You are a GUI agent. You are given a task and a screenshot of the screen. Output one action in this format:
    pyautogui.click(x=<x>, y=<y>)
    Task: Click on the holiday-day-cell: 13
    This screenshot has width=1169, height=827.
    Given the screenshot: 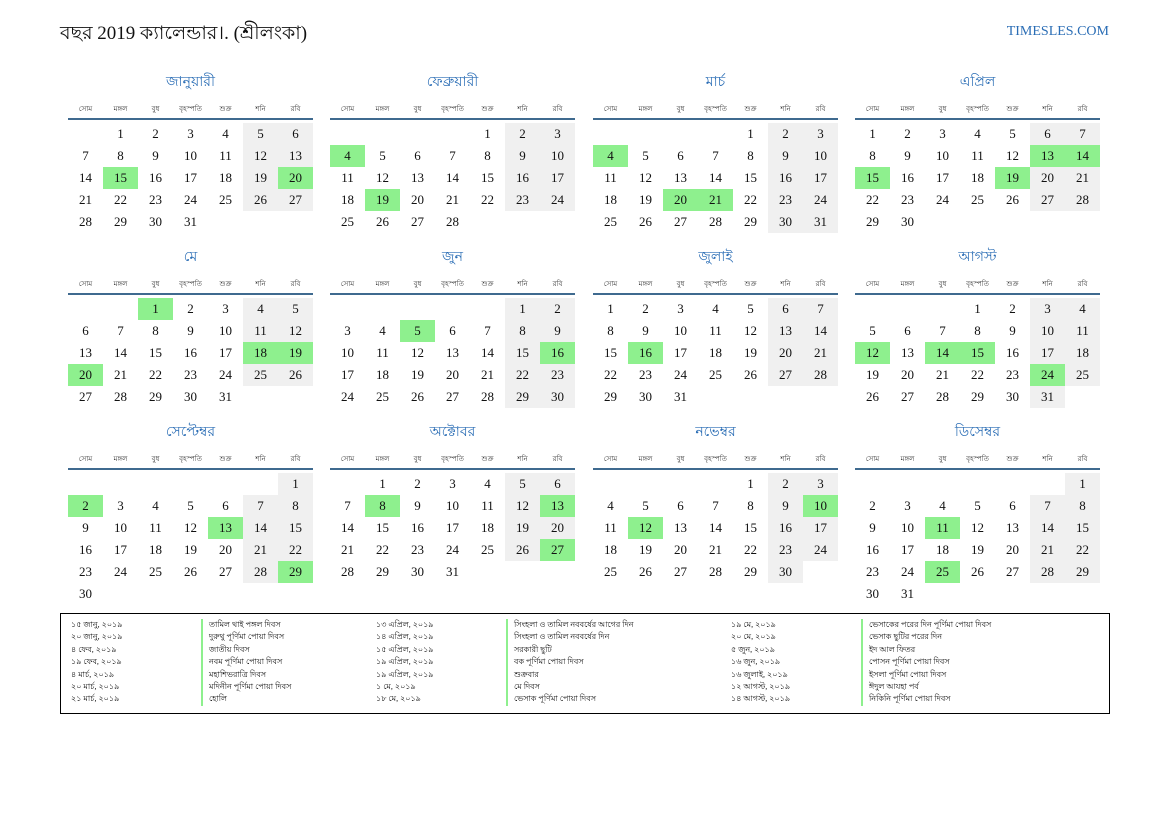 What is the action you would take?
    pyautogui.click(x=225, y=528)
    